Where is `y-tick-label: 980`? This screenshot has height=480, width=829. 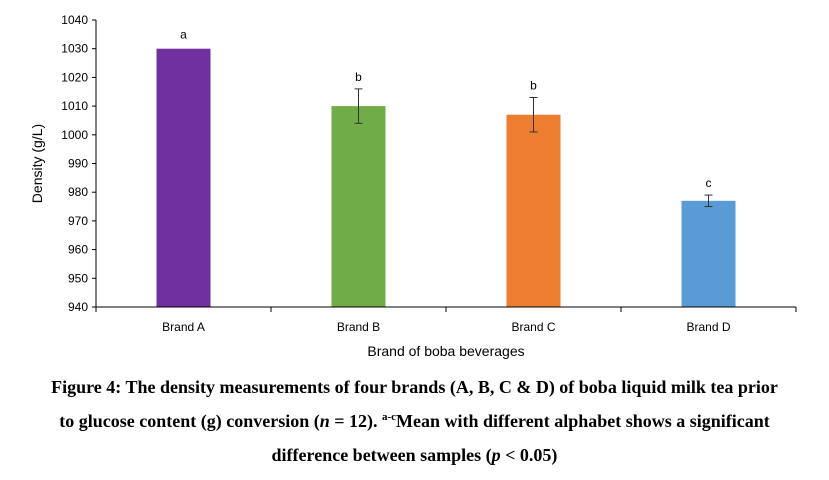
y-tick-label: 980 is located at coordinates (78, 192).